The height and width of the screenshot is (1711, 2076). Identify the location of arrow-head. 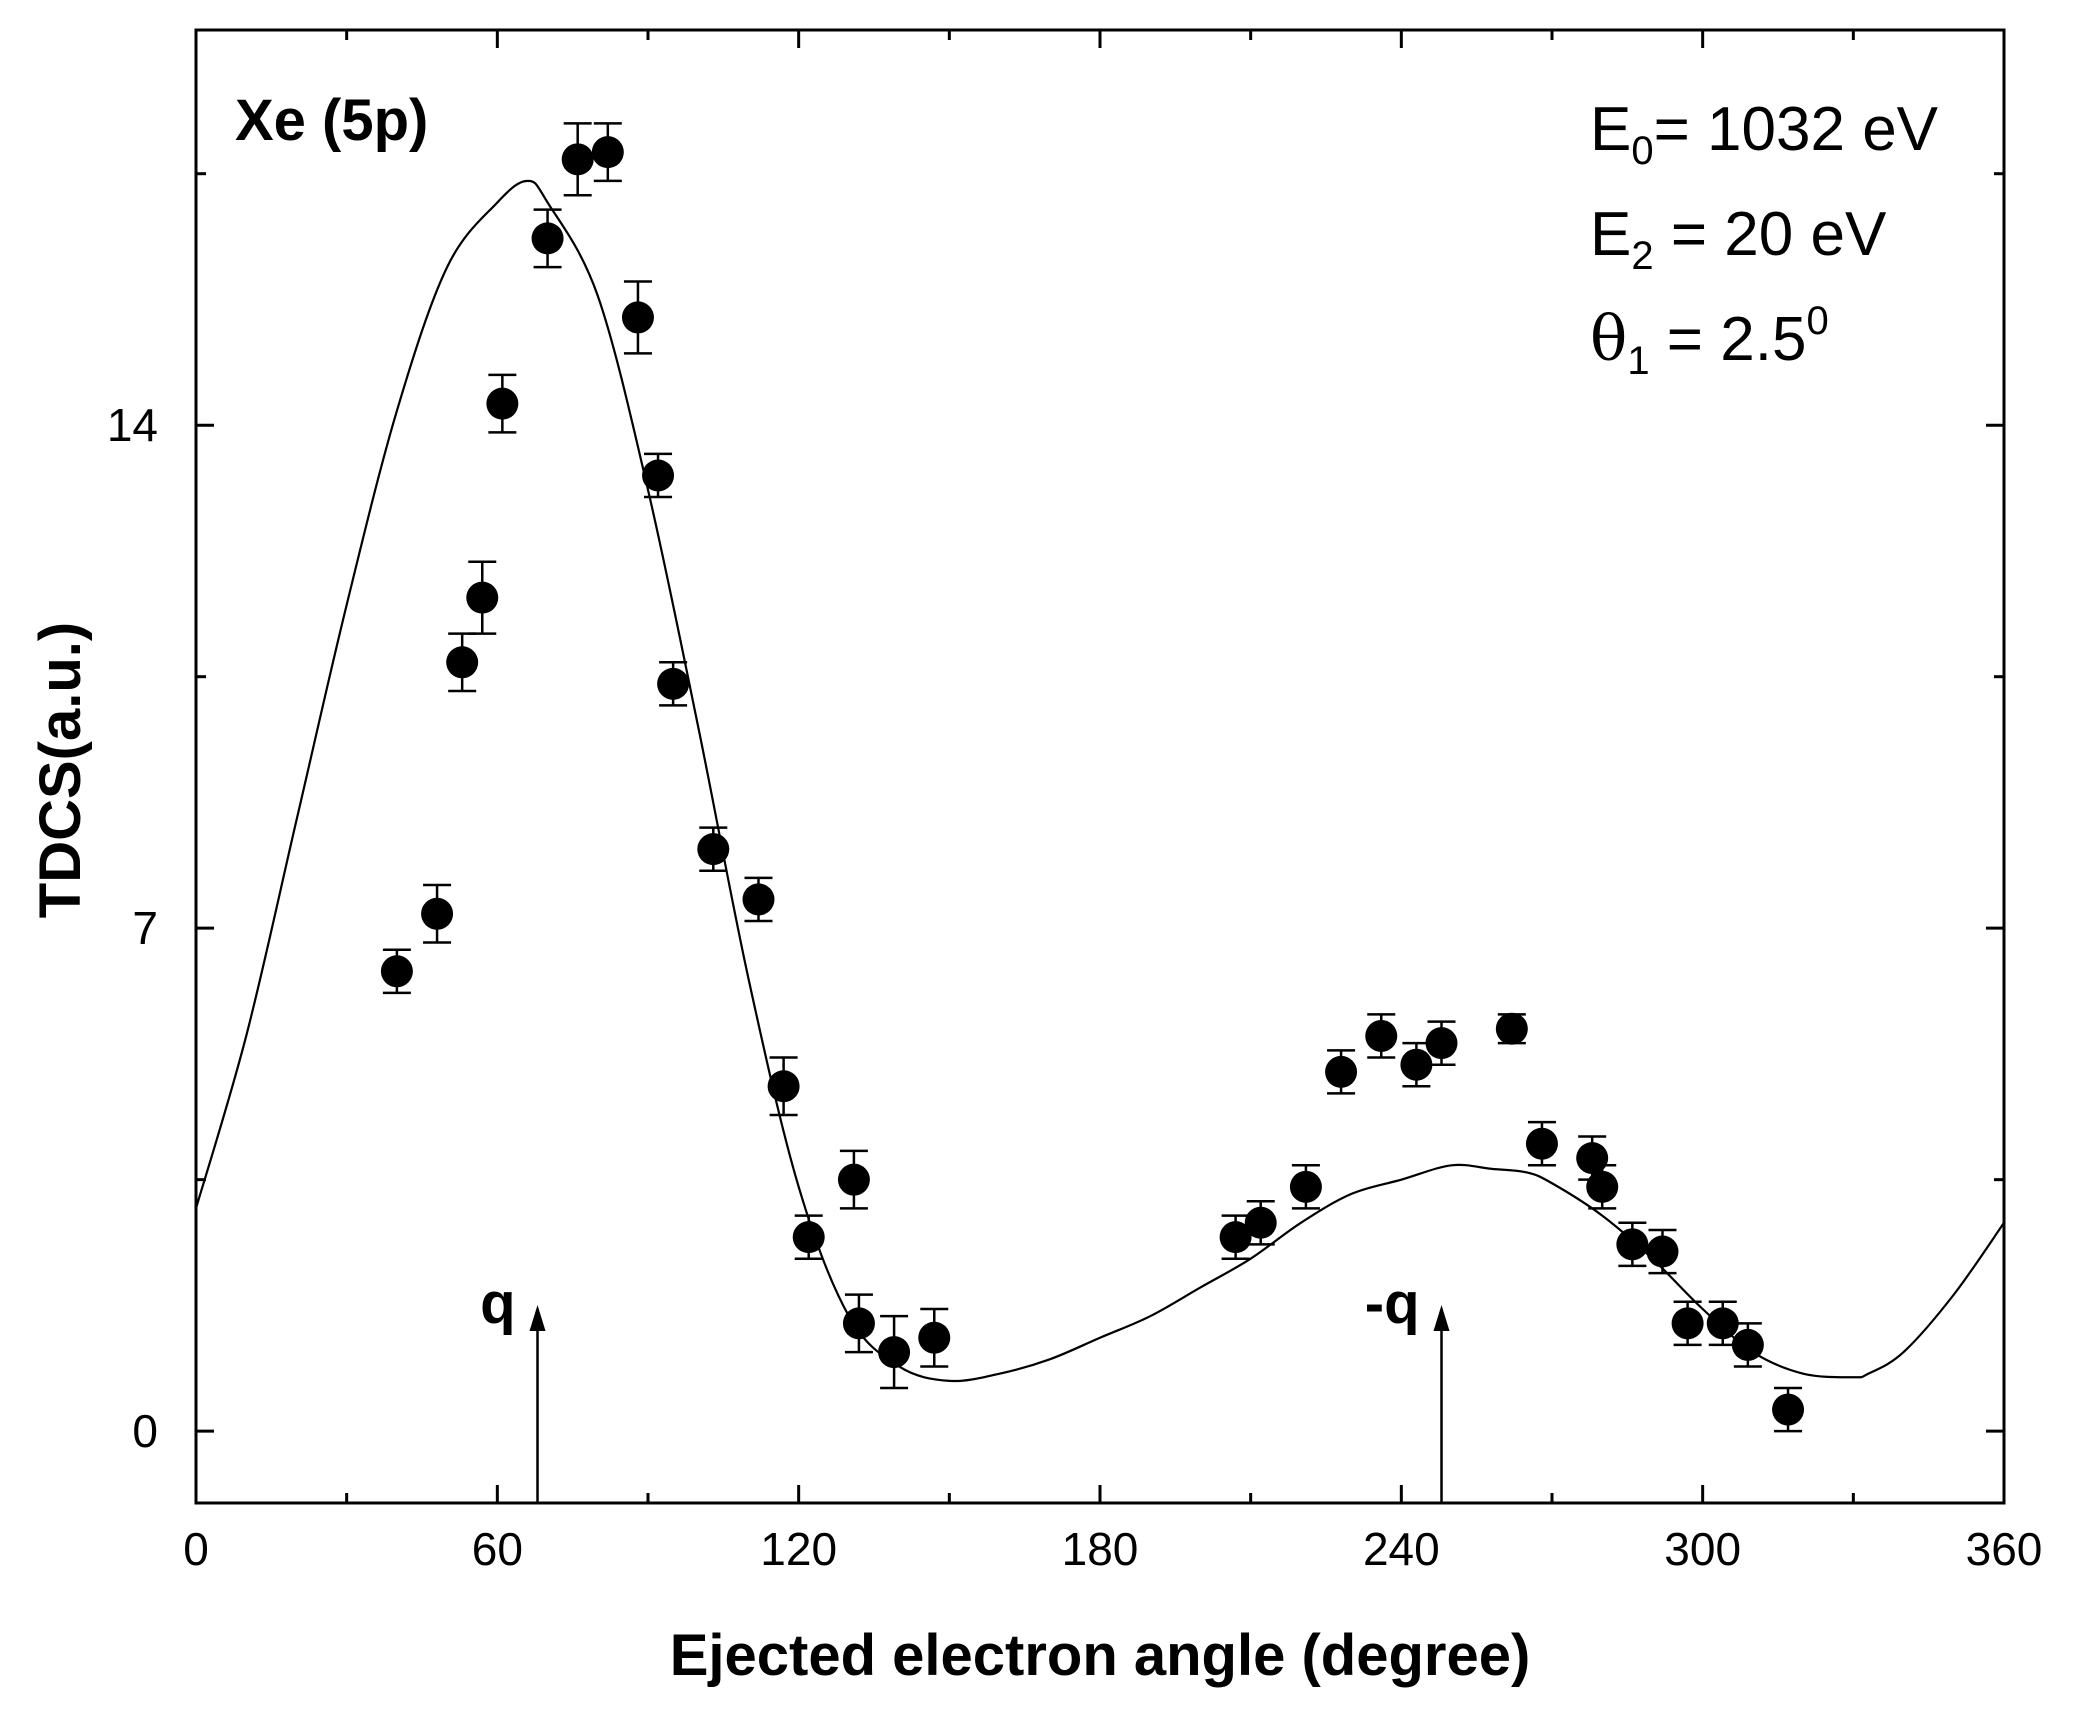
(537, 1317).